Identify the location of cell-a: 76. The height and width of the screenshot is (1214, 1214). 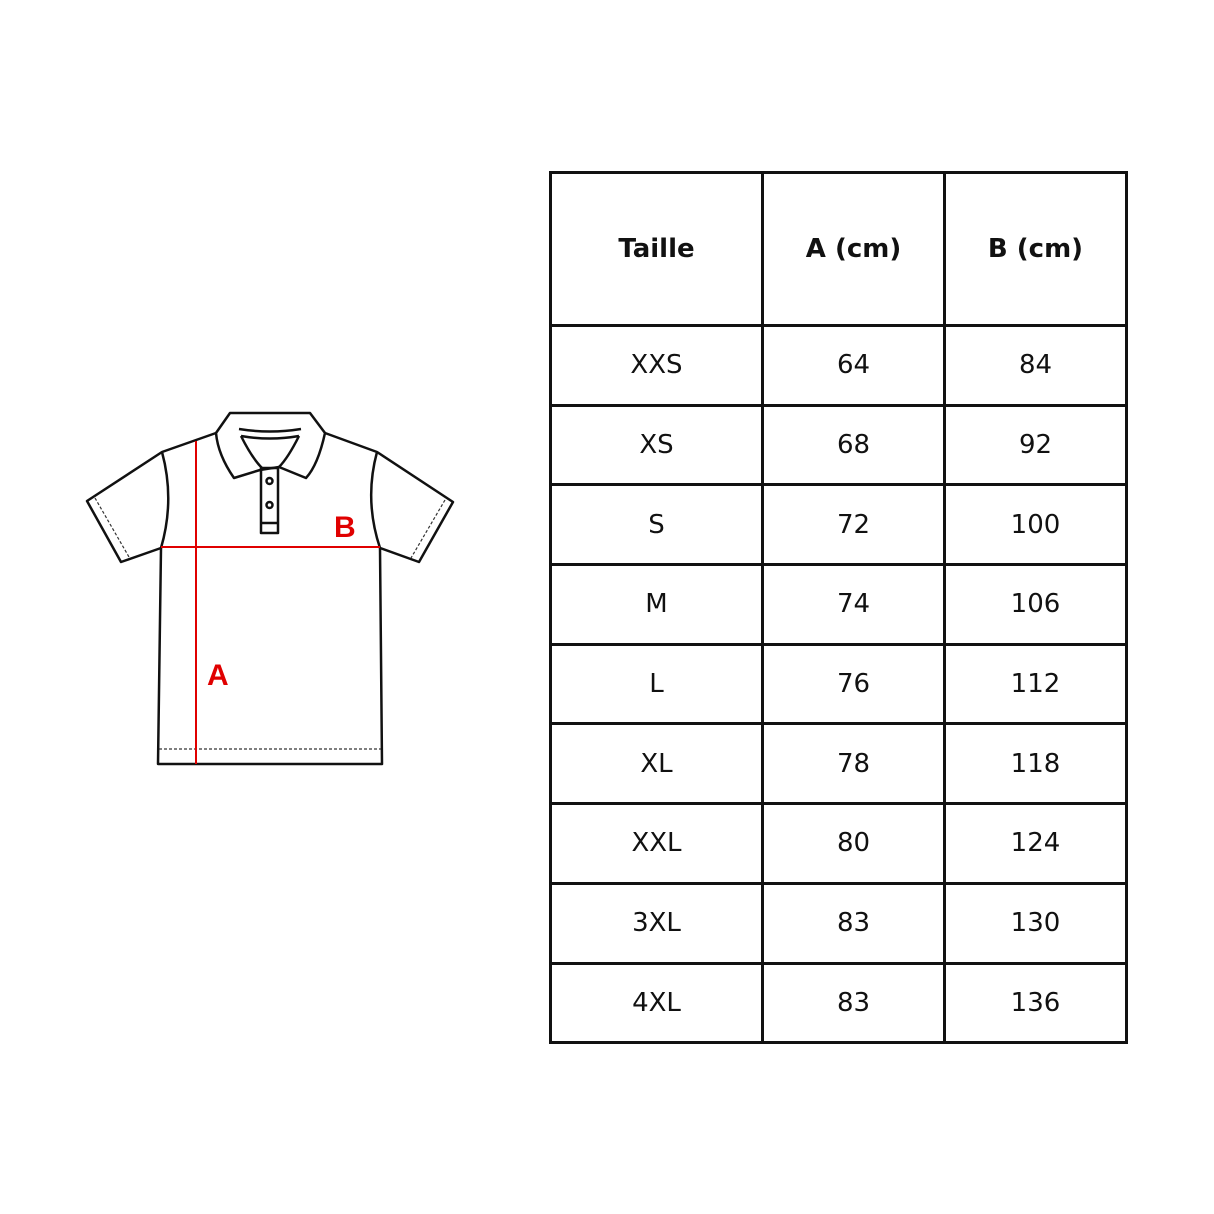
(853, 684).